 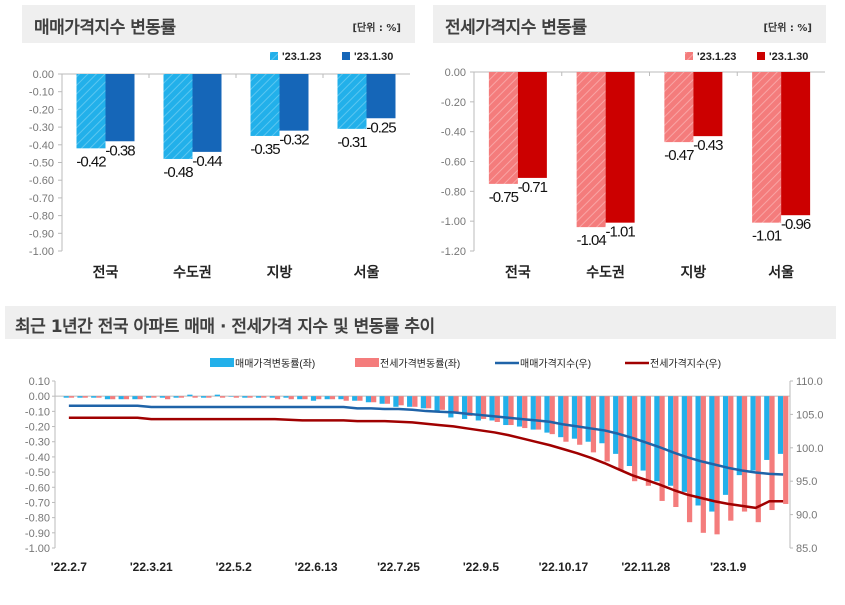 I want to click on left-tick-label: -1.00, so click(x=37, y=549).